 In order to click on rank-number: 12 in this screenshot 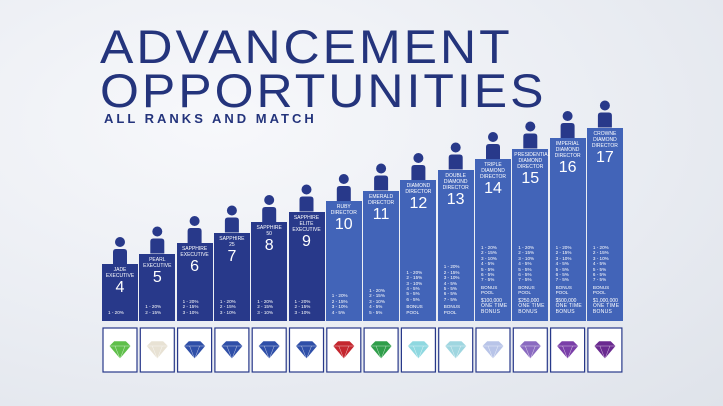, I will do `click(418, 203)`.